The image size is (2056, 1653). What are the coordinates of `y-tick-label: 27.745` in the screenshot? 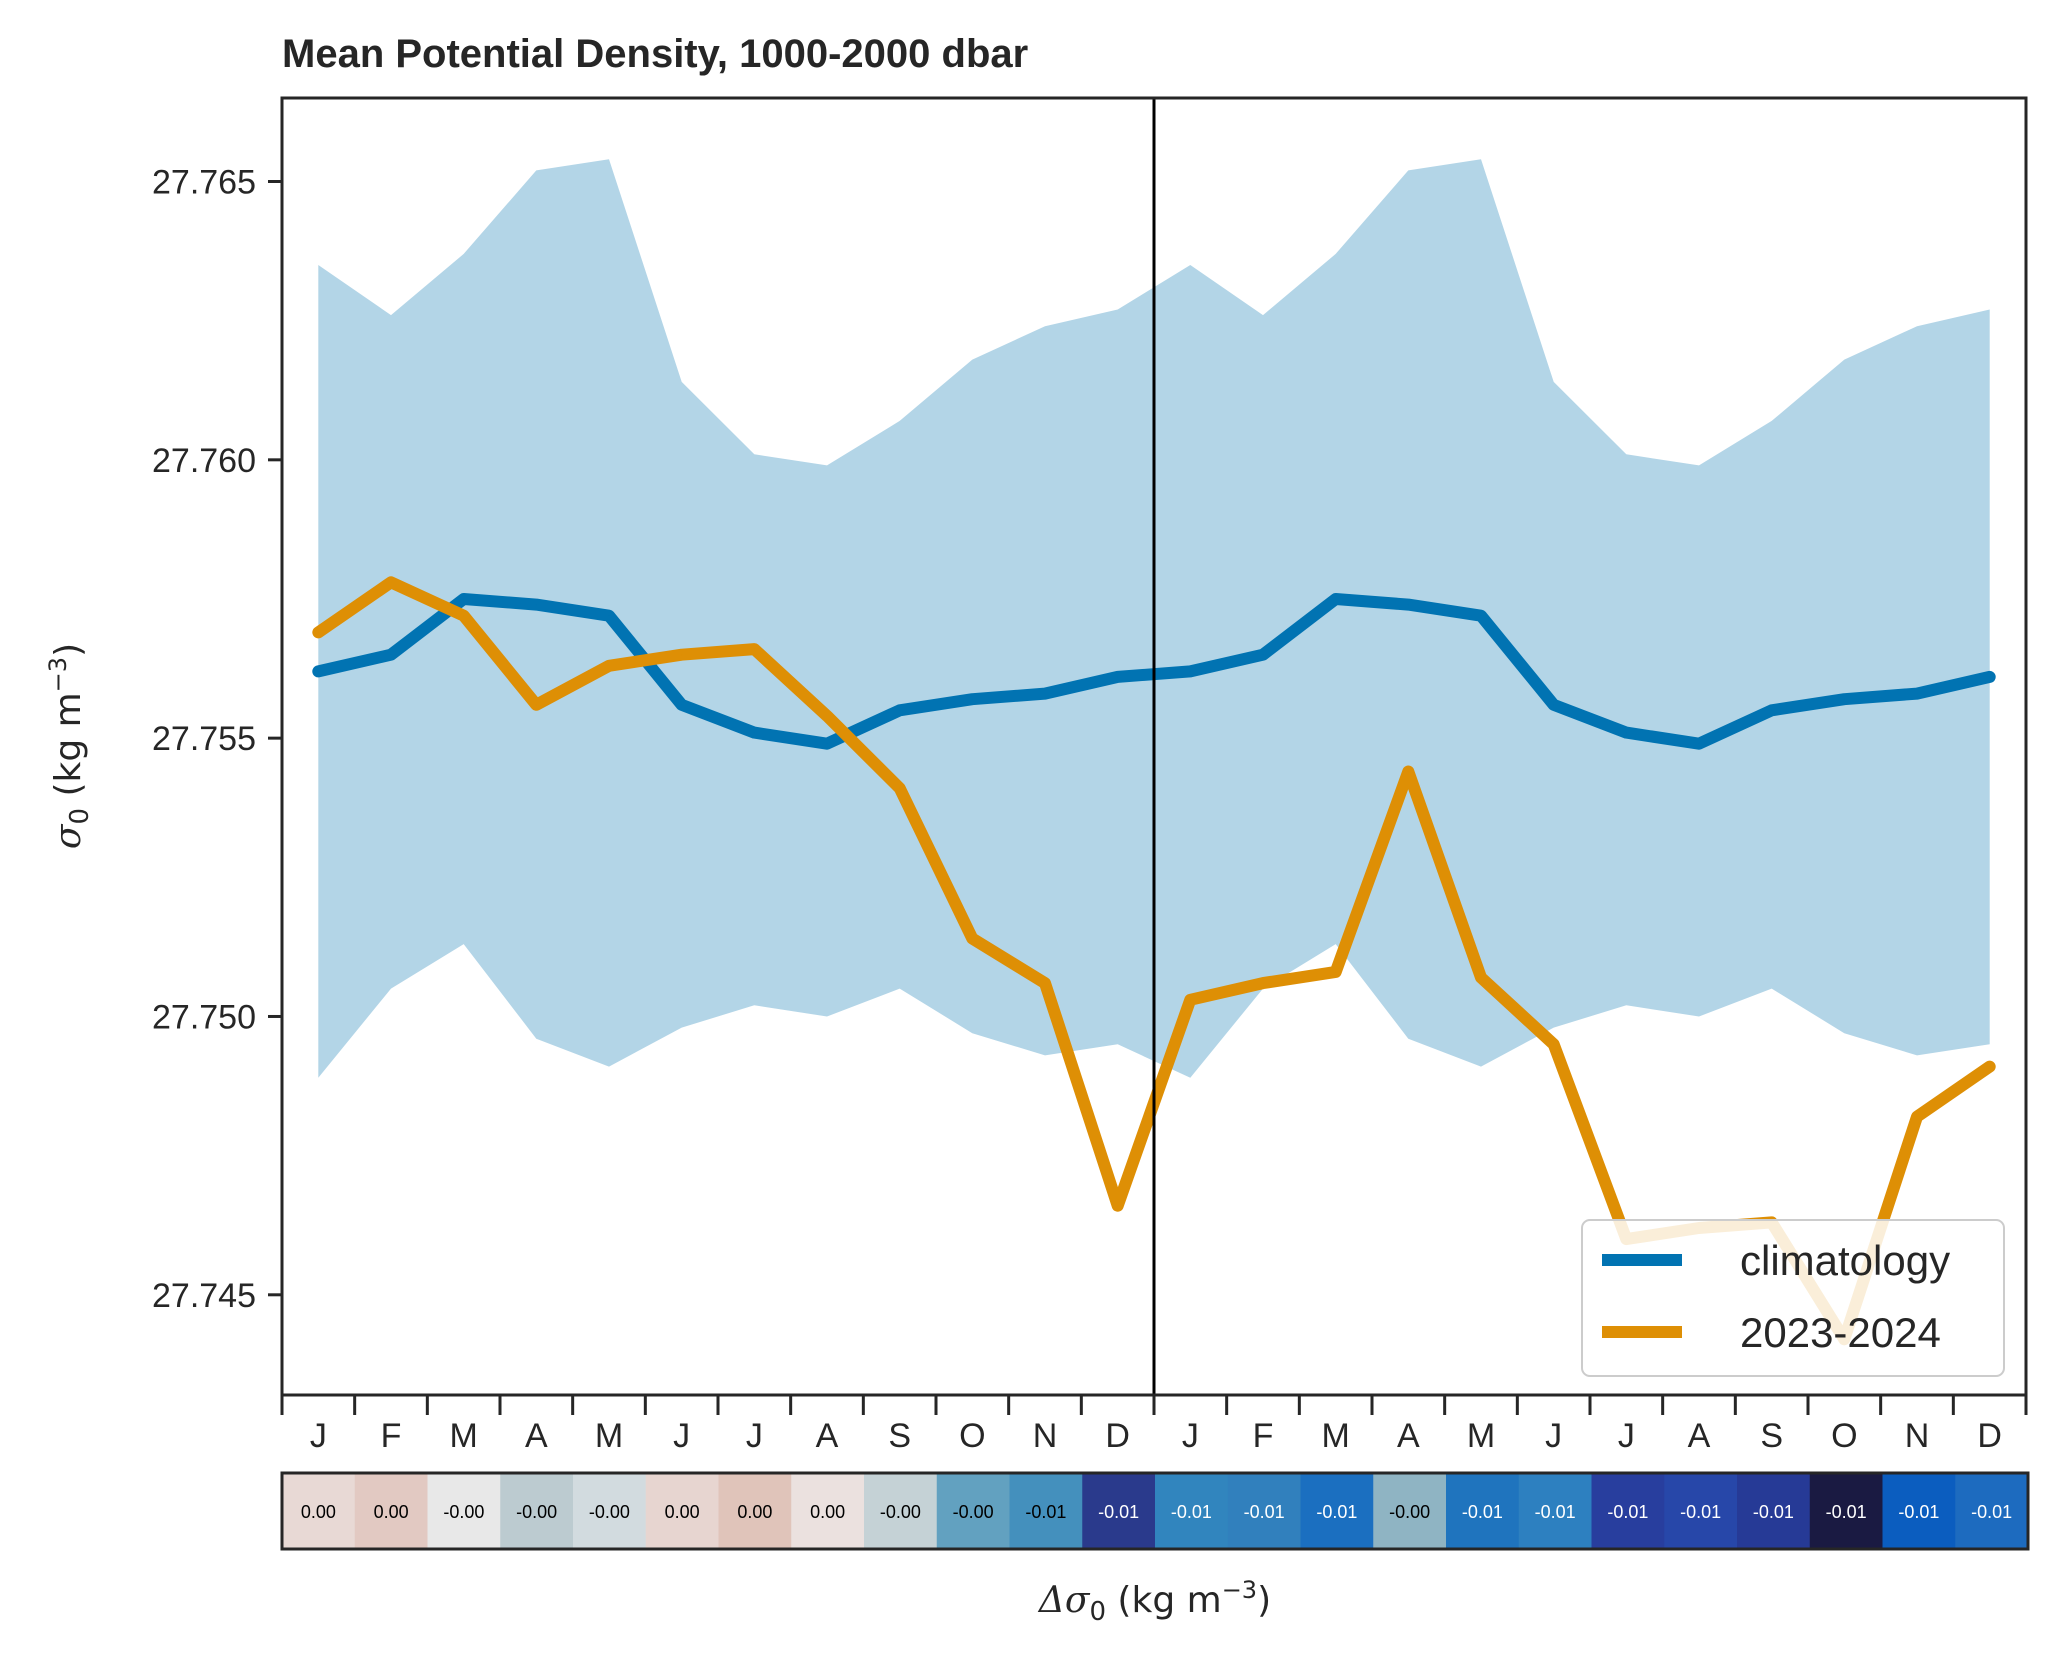 It's located at (204, 1296).